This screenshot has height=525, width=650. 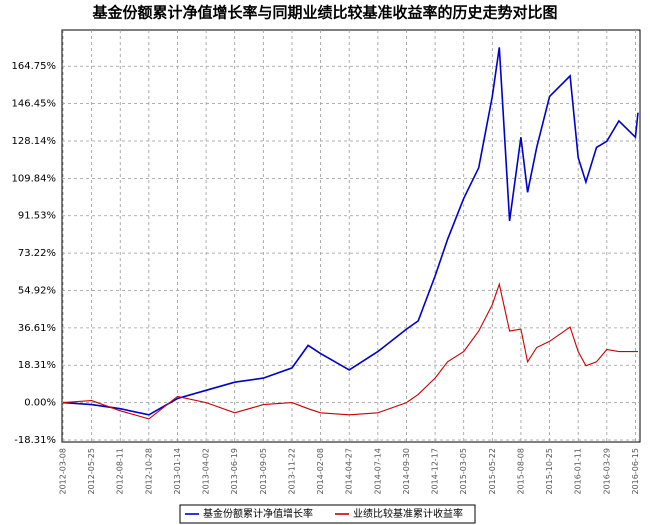 What do you see at coordinates (463, 471) in the screenshot?
I see `x-tick-label: 2015-03-05` at bounding box center [463, 471].